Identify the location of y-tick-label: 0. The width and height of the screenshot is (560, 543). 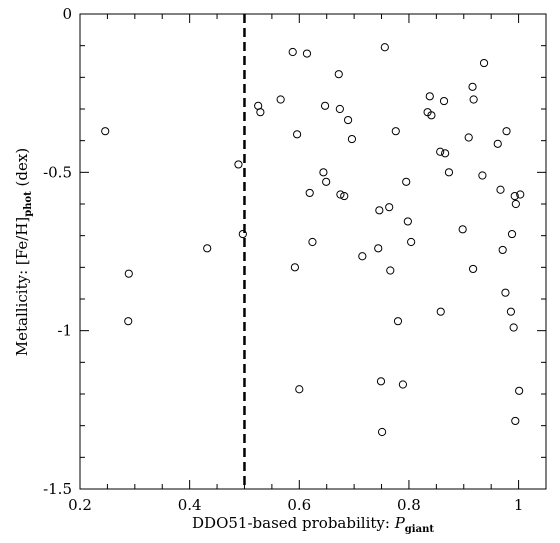
(67, 14).